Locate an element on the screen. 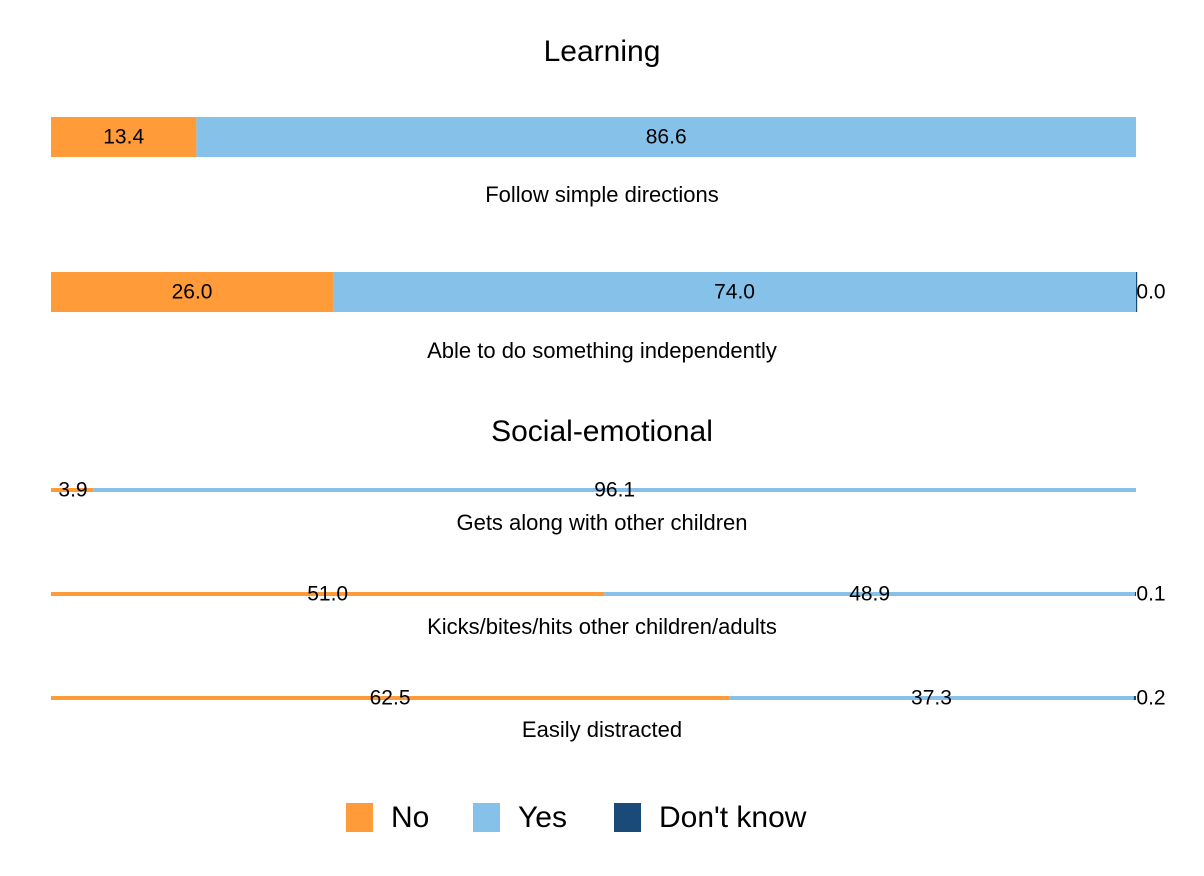 Image resolution: width=1204 pixels, height=876 pixels. legend-swatch-yes is located at coordinates (486, 817).